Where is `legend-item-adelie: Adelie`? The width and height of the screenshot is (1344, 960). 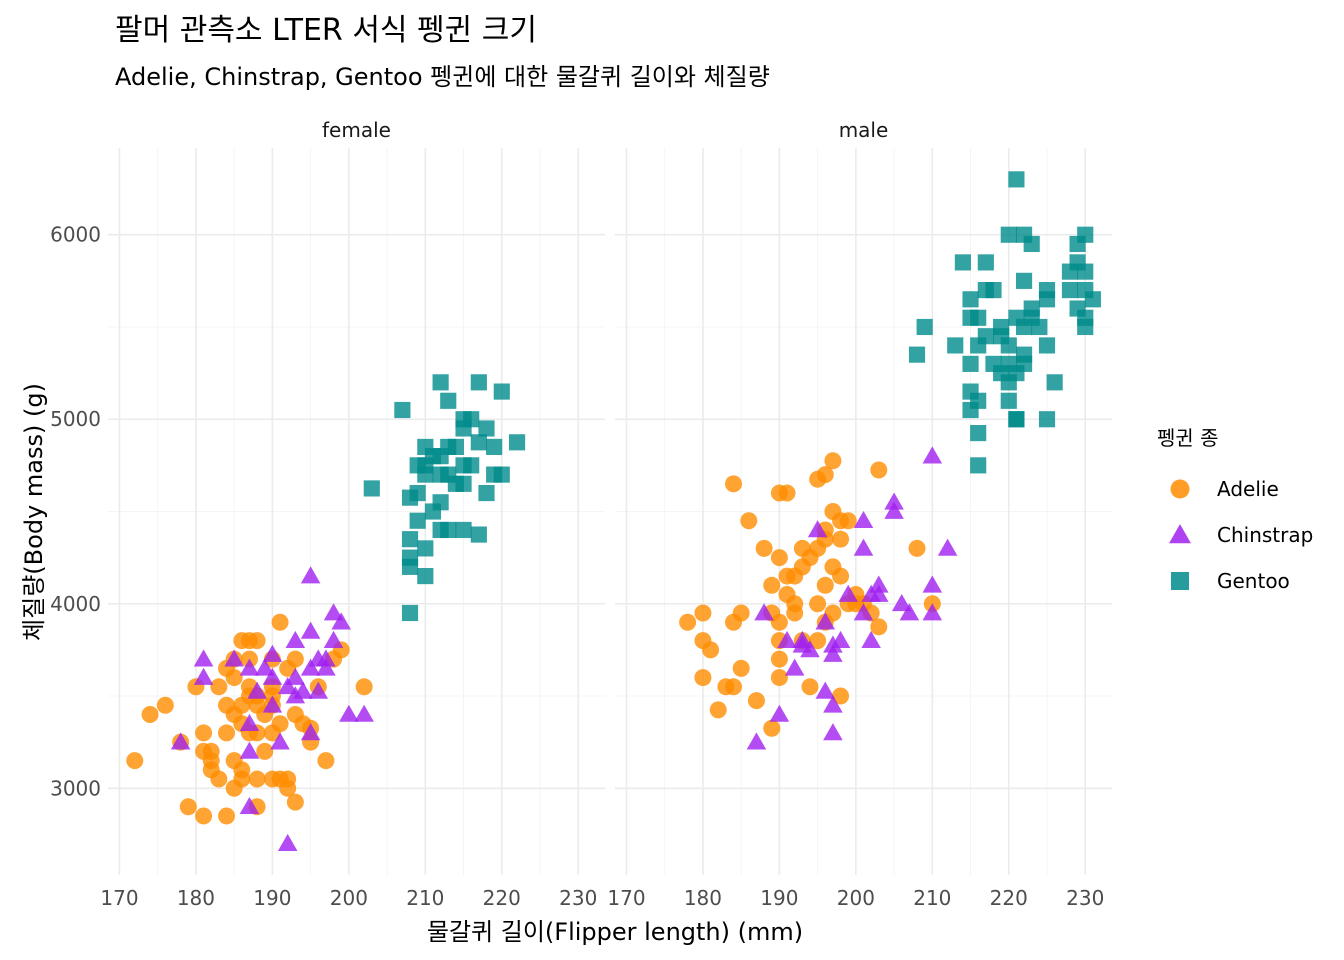 legend-item-adelie: Adelie is located at coordinates (1224, 489).